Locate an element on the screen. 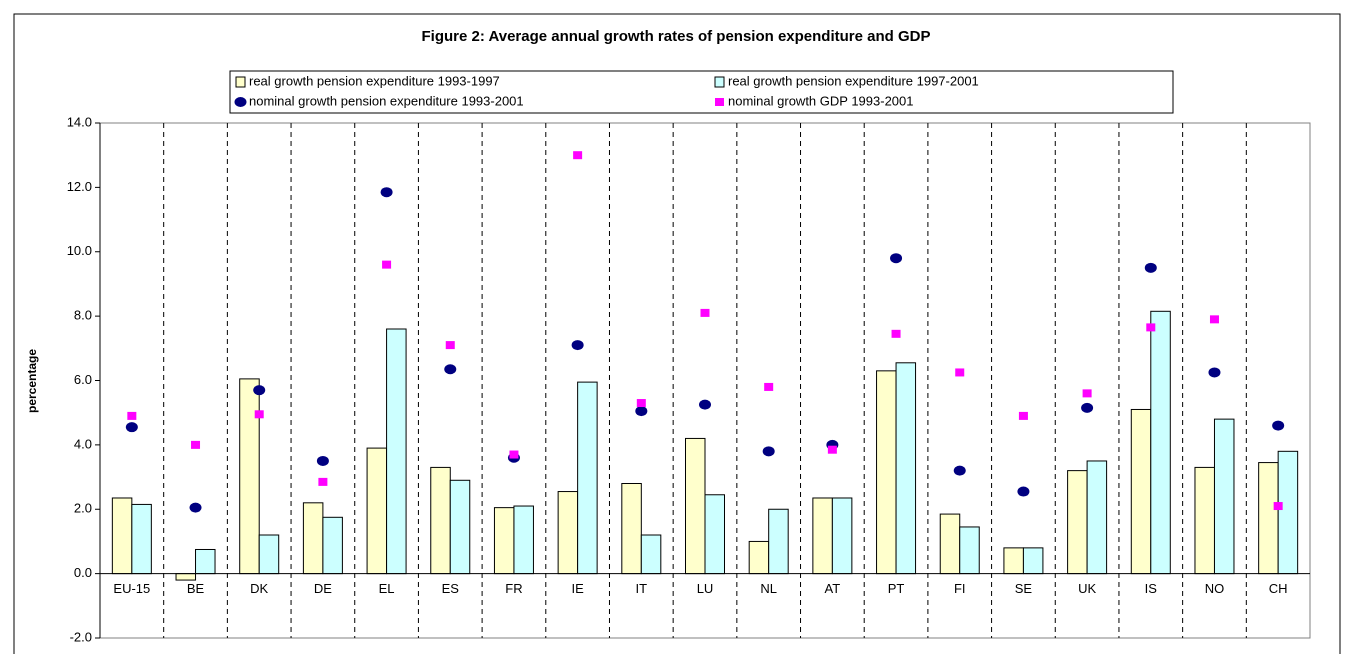 The width and height of the screenshot is (1352, 654). y-tick-label: 10.0 is located at coordinates (79, 250).